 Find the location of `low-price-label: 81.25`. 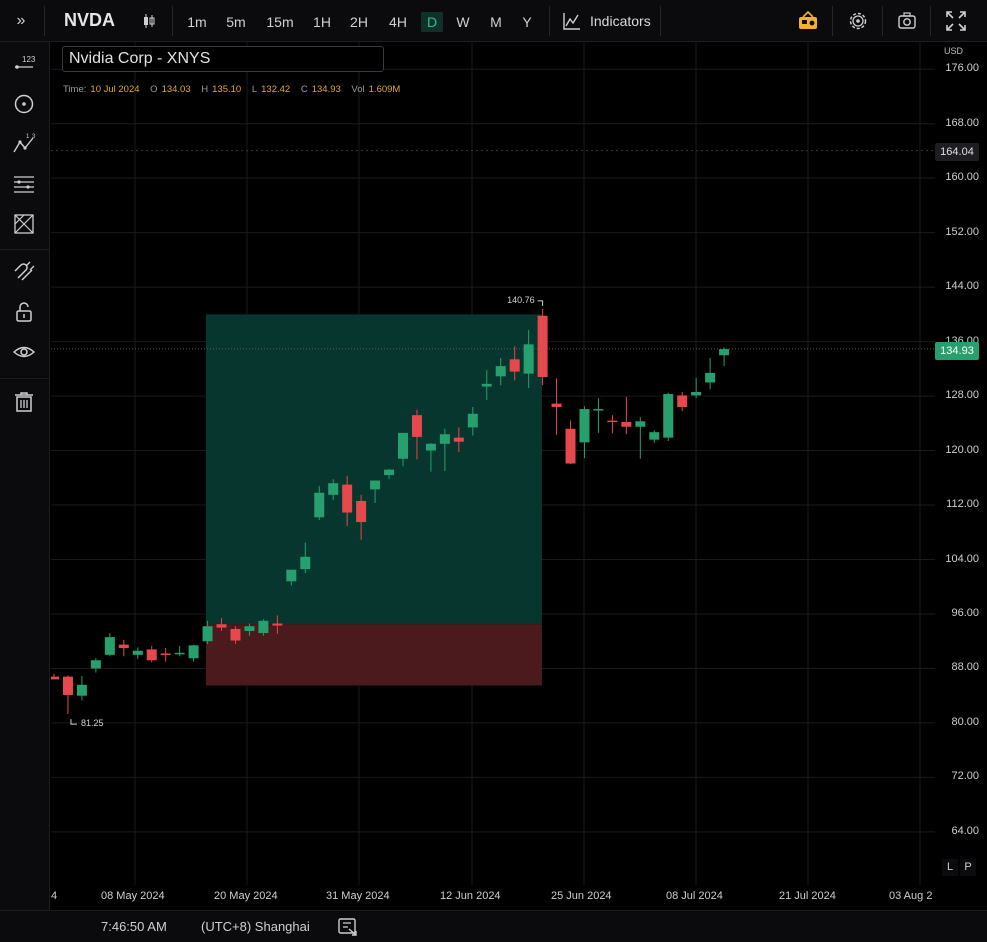

low-price-label: 81.25 is located at coordinates (92, 723).